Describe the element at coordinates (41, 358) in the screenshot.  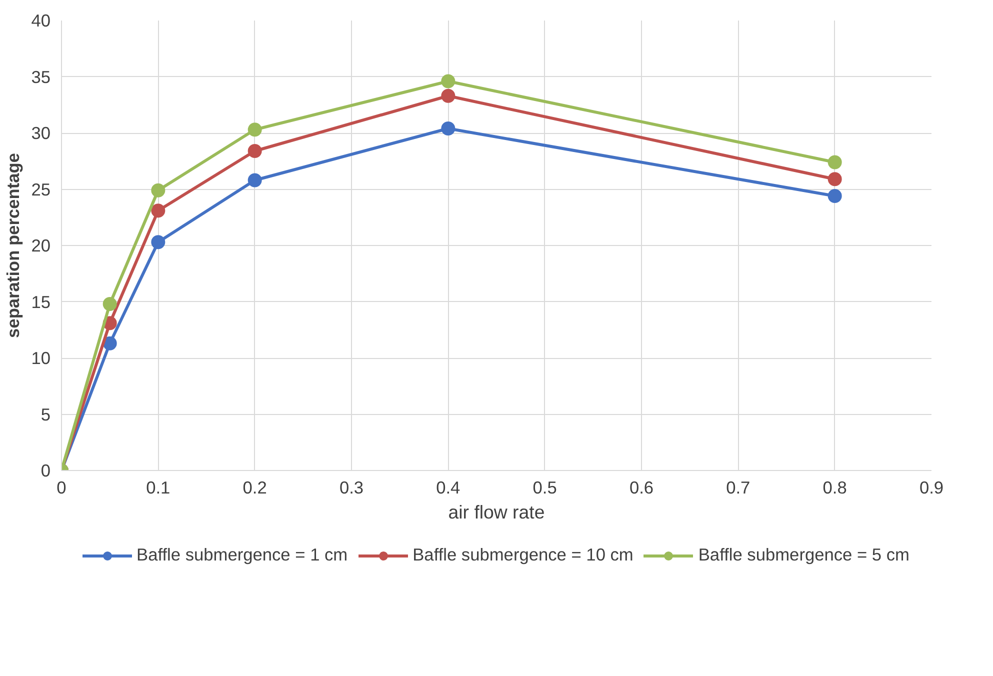
I see `y-tick-label: 10` at that location.